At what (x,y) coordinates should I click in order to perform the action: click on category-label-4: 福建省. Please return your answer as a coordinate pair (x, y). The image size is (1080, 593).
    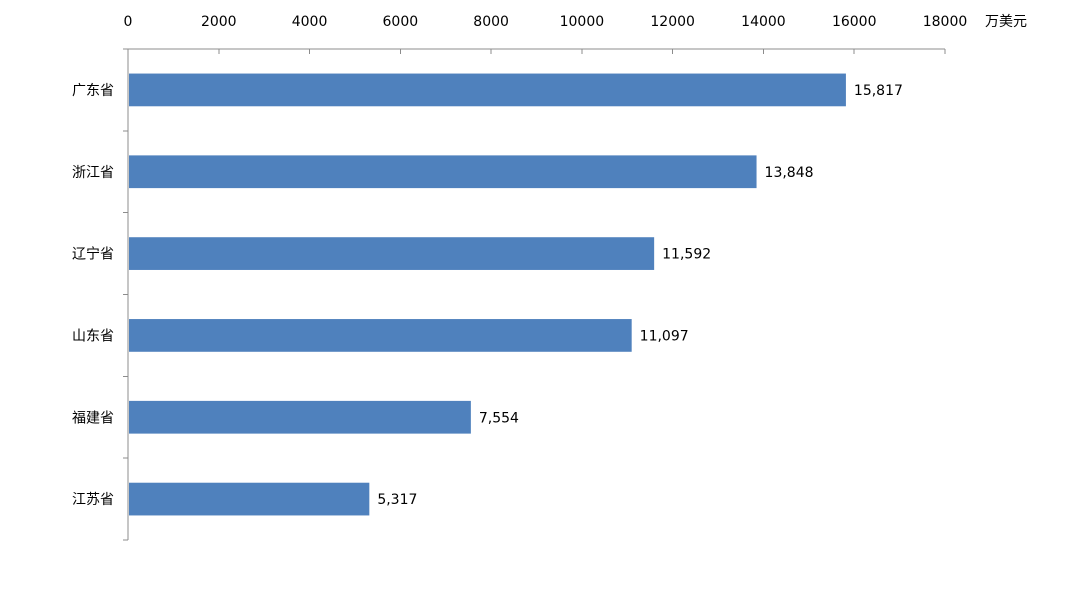
    Looking at the image, I should click on (93, 418).